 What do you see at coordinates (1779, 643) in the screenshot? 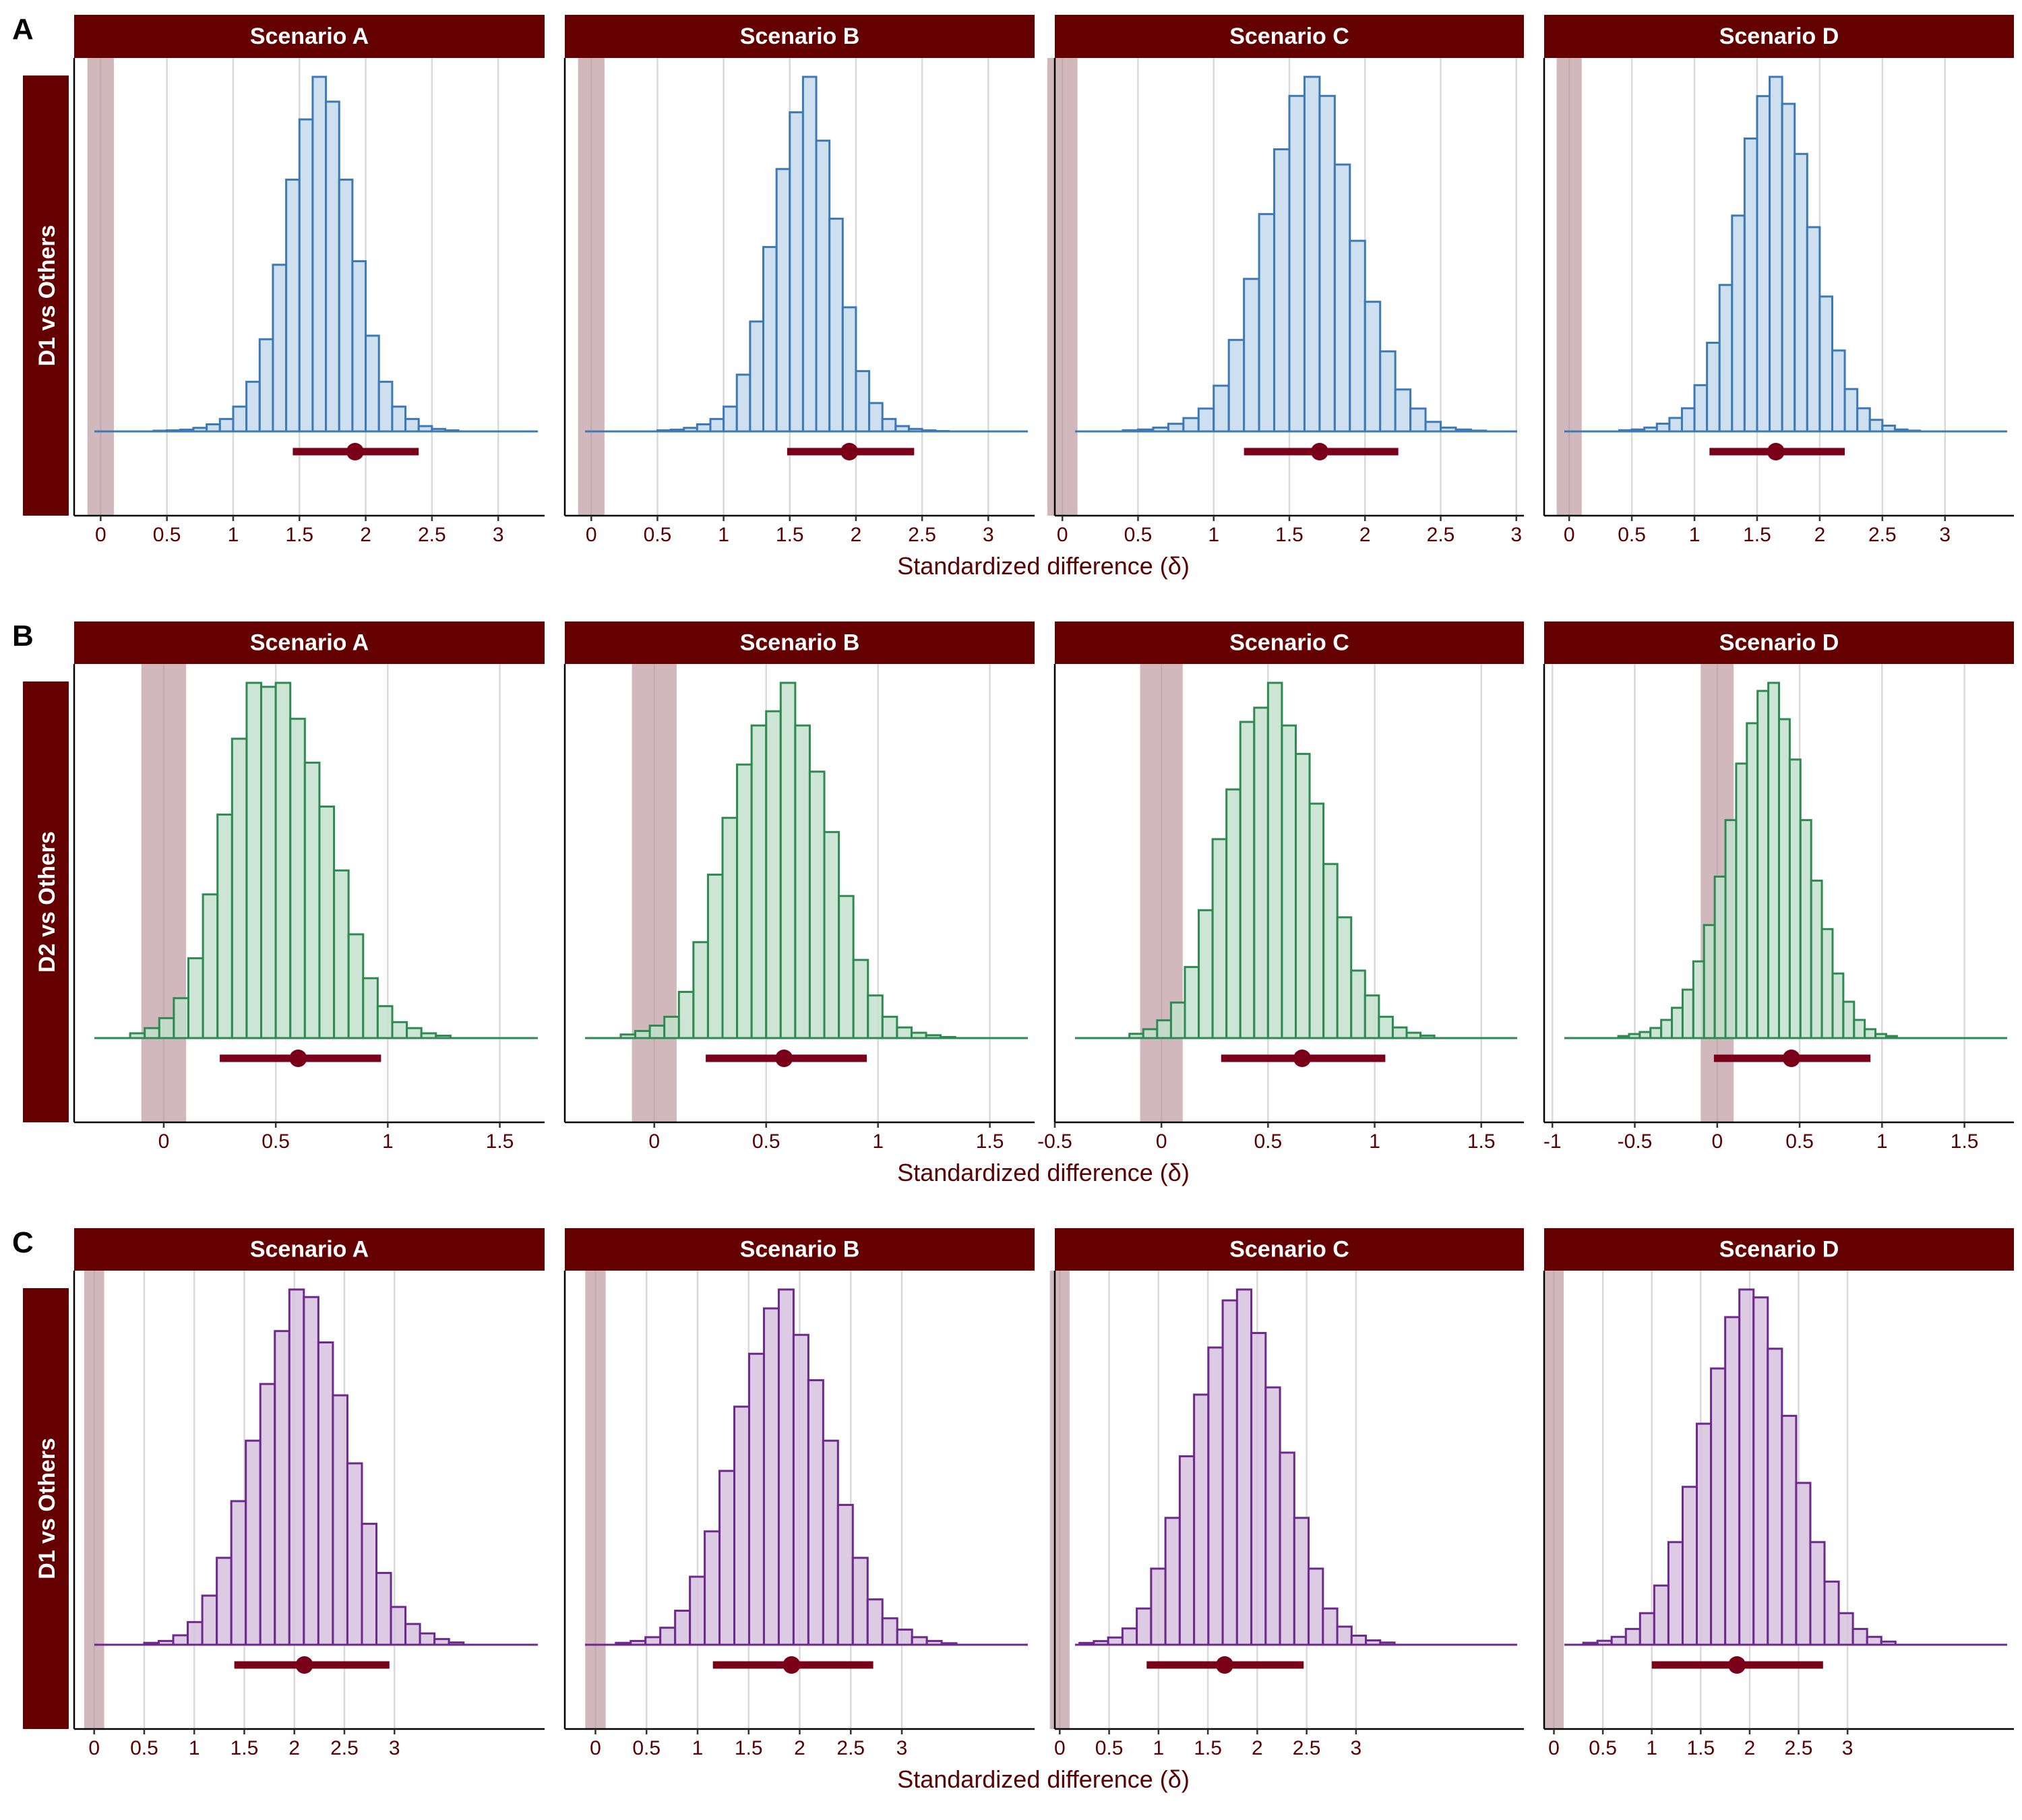
I see `panel-title: Scenario D` at bounding box center [1779, 643].